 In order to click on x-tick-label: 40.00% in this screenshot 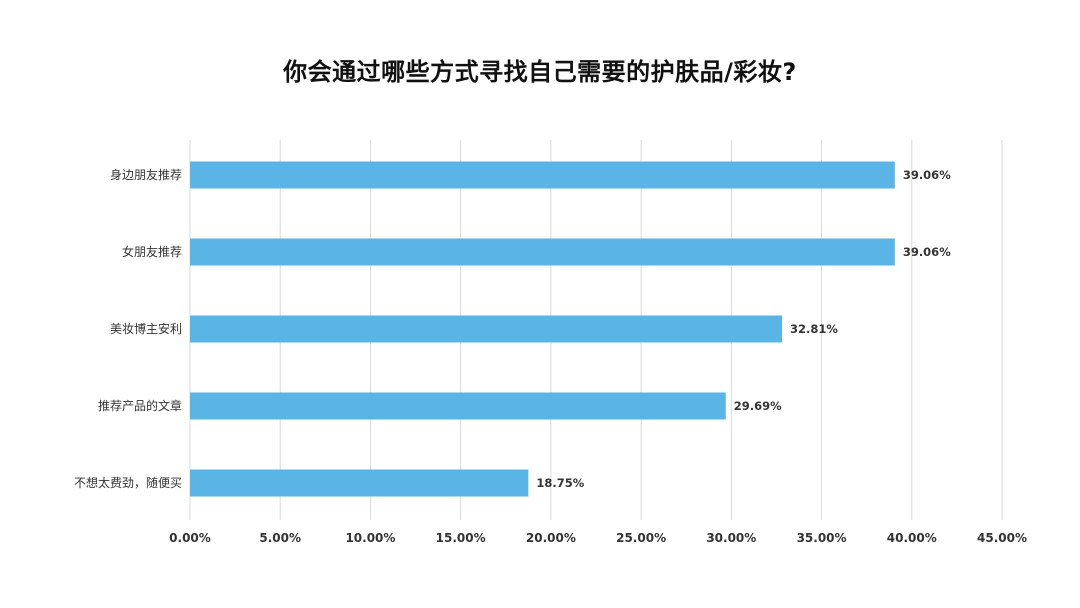, I will do `click(912, 538)`.